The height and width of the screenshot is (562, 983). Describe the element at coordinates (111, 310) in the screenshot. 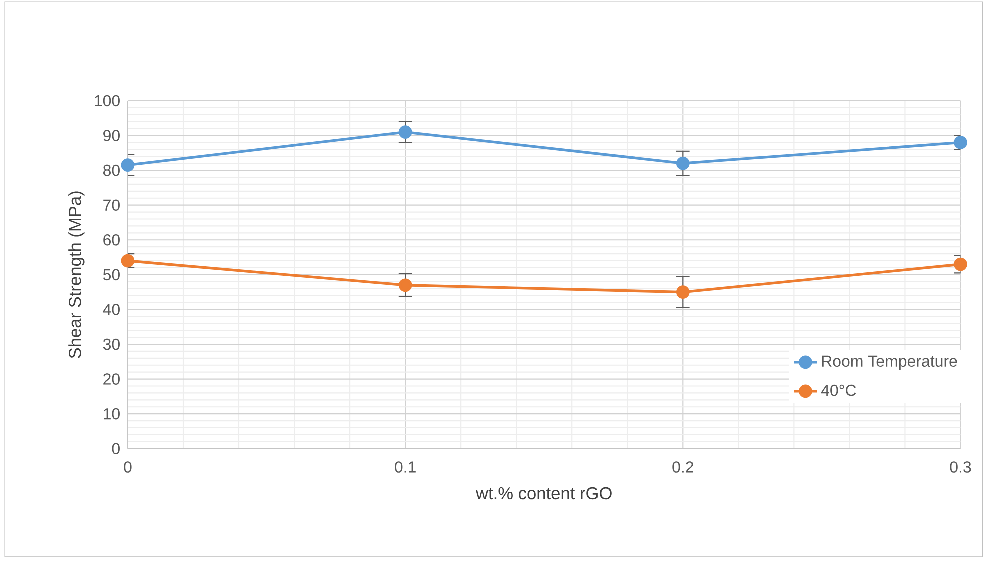

I see `y-tick-label: 40` at that location.